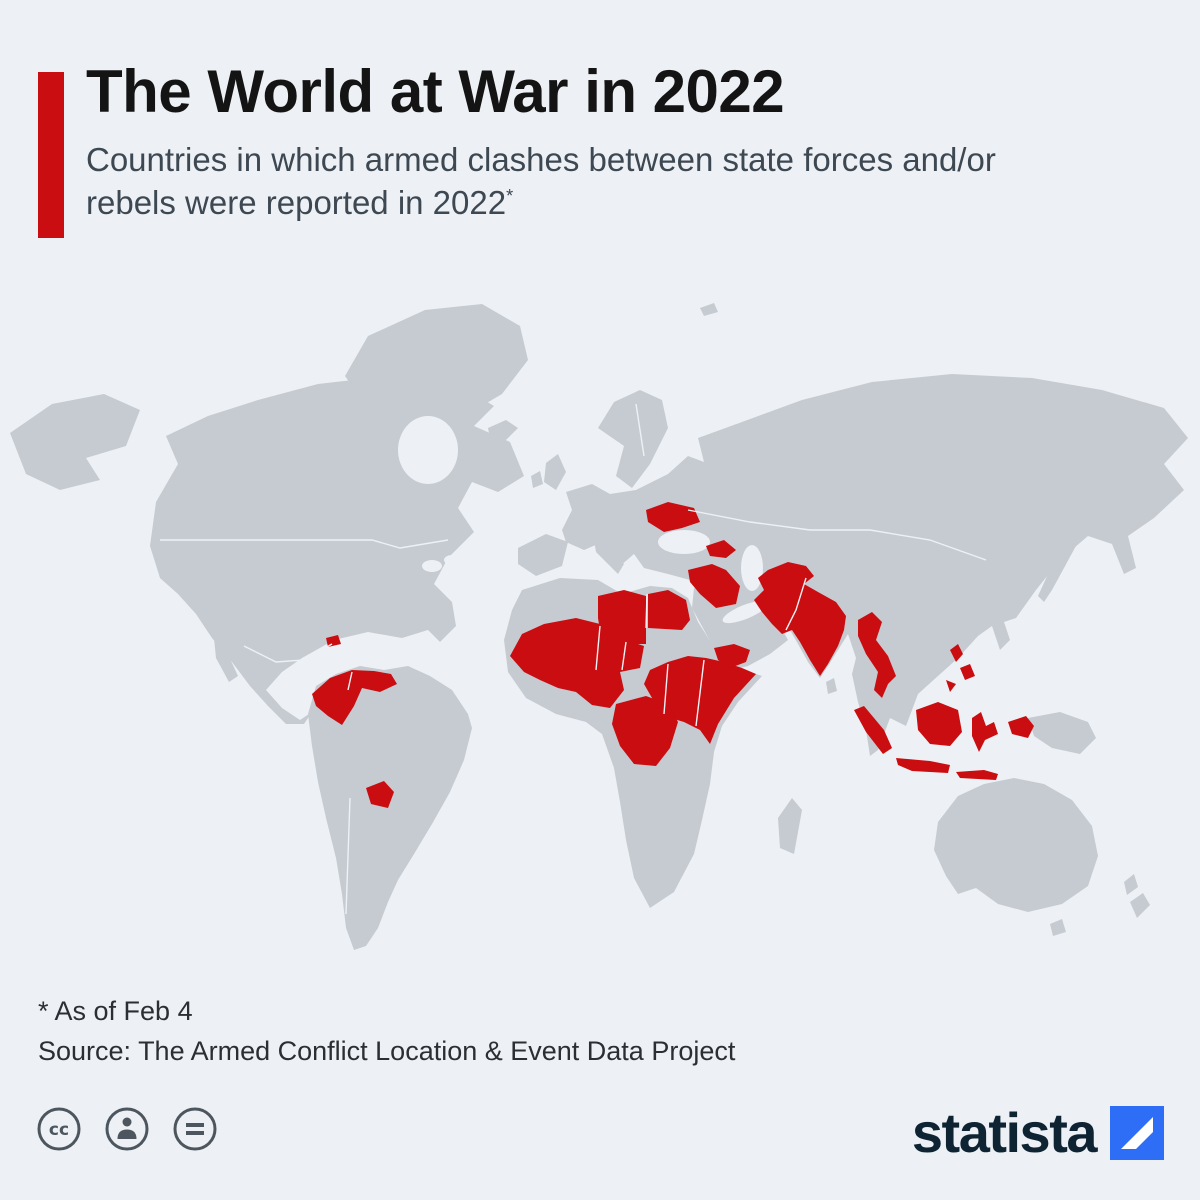 The width and height of the screenshot is (1200, 1200). I want to click on highlight-horn-of-africa, so click(700, 700).